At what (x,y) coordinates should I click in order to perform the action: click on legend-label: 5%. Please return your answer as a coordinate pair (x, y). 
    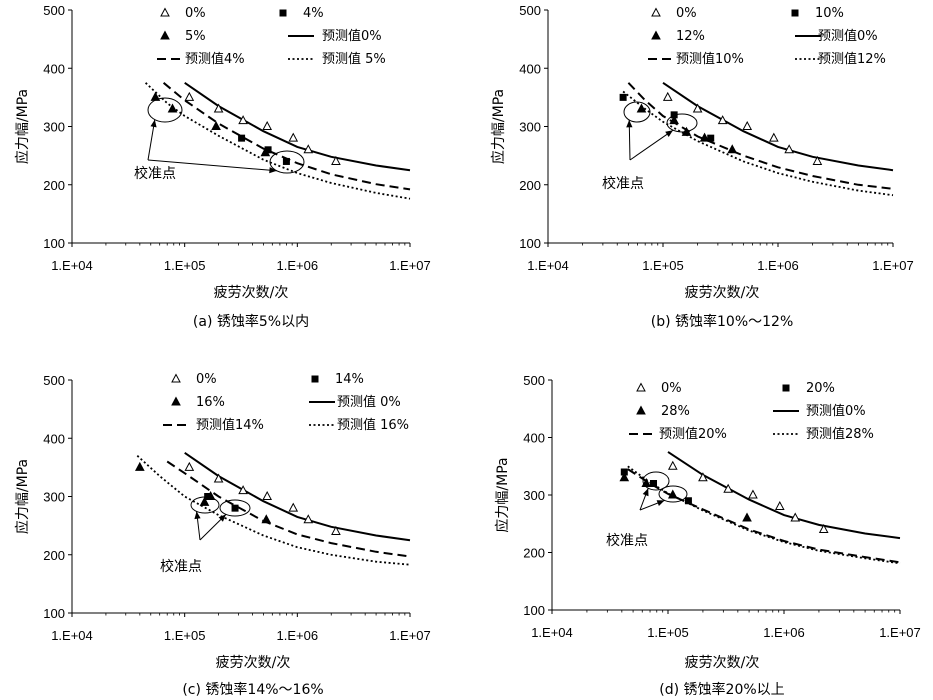
    Looking at the image, I should click on (195, 36).